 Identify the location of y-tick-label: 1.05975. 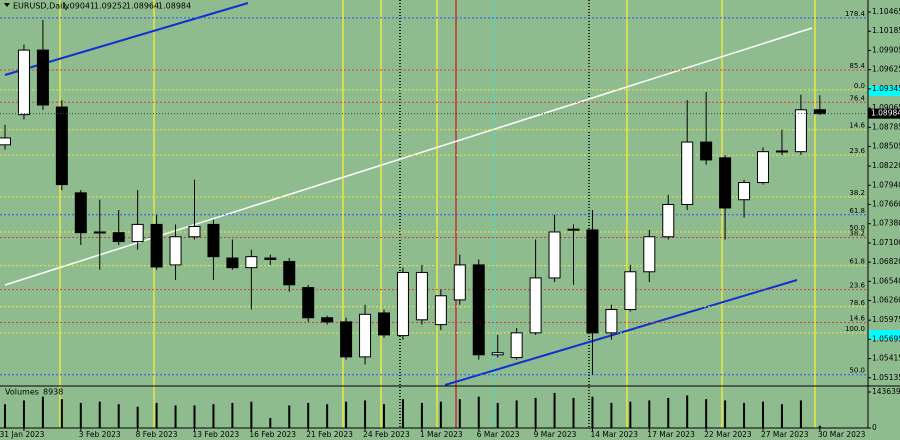
(886, 319).